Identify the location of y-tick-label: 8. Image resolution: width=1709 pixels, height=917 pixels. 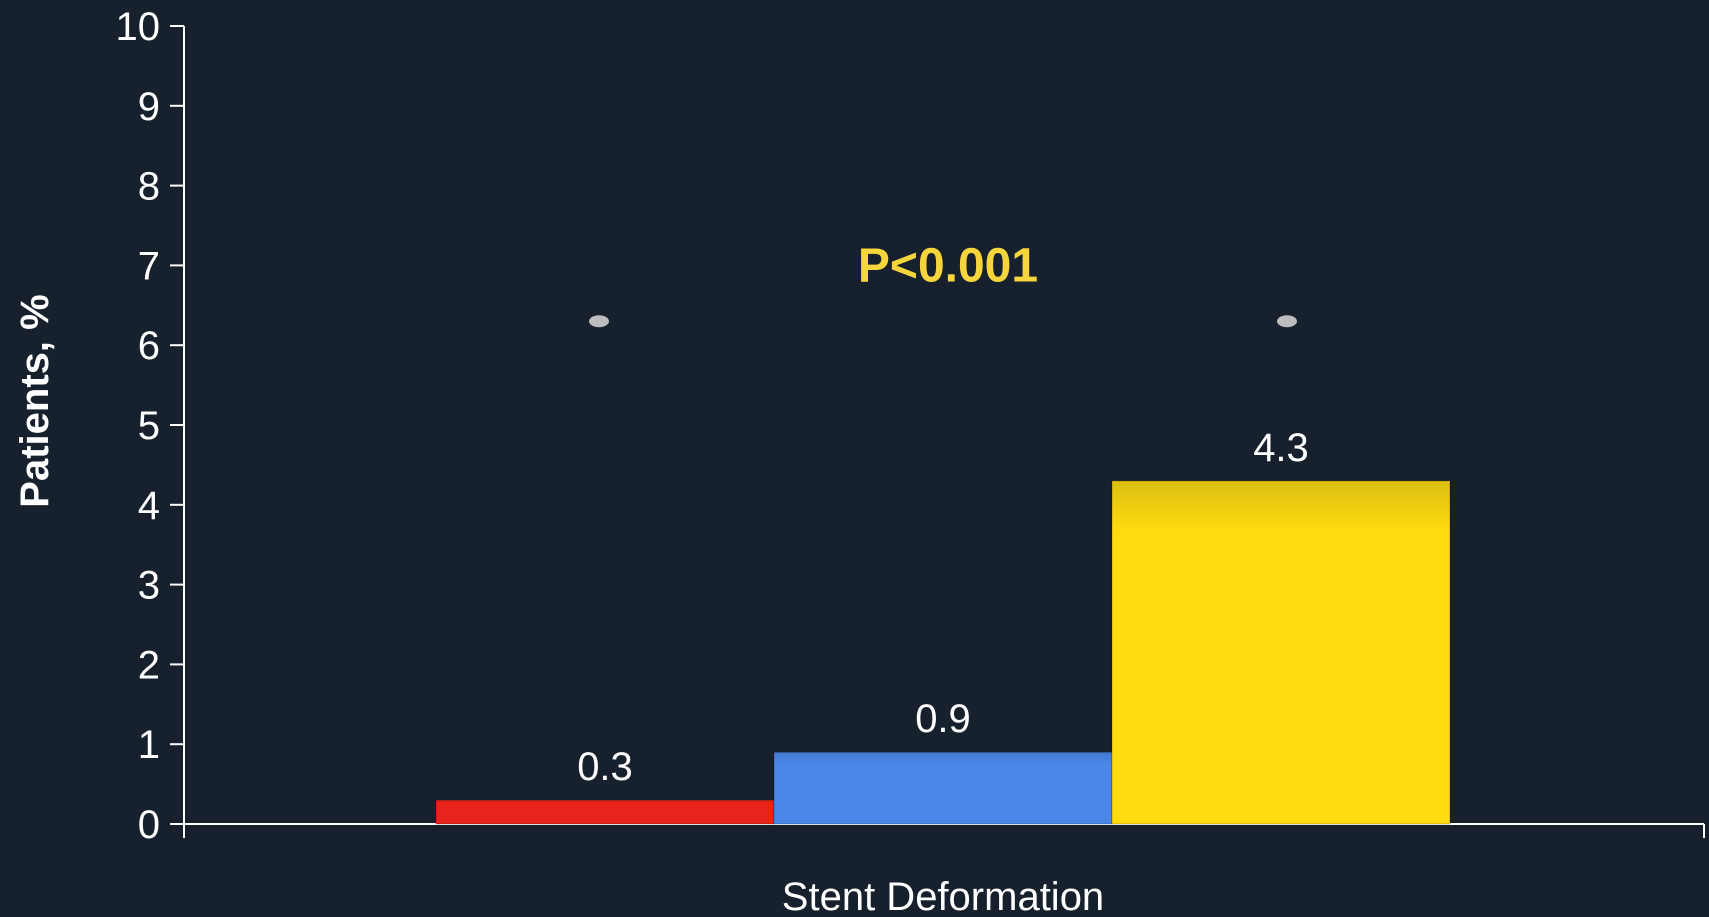
(149, 187).